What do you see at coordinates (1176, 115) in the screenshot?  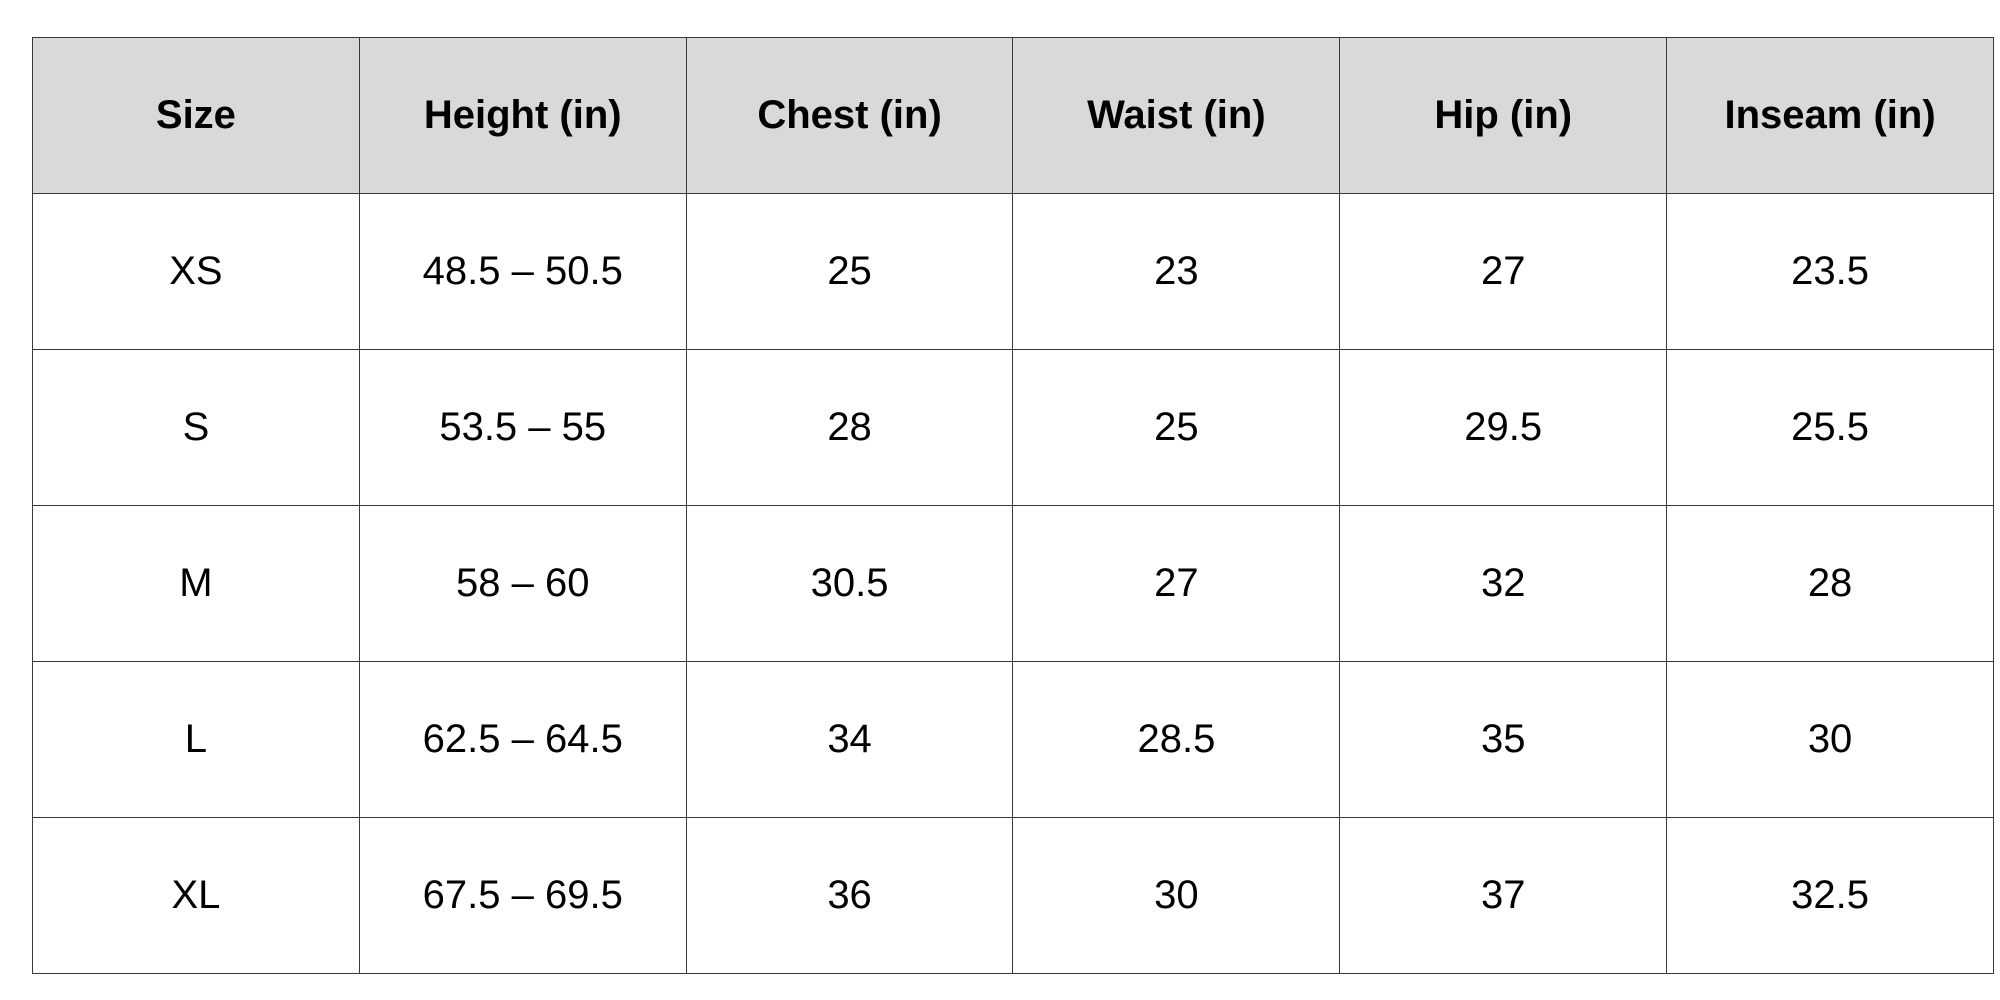 I see `header-waist: Waist (in)` at bounding box center [1176, 115].